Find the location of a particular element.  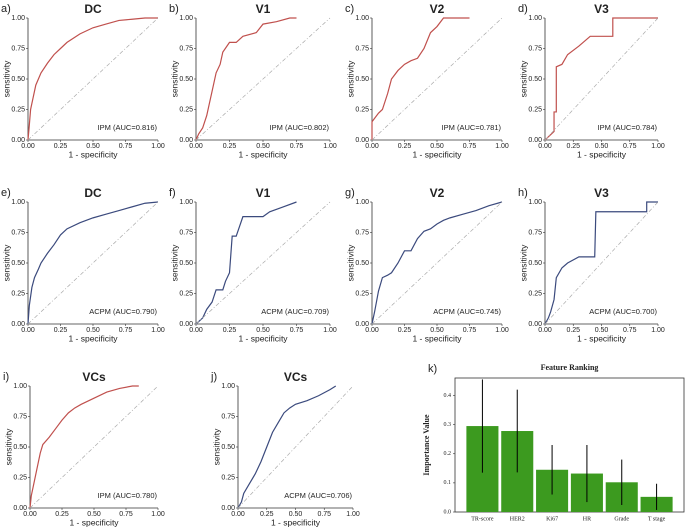

y-tick-label: 0.0 is located at coordinates (448, 512).